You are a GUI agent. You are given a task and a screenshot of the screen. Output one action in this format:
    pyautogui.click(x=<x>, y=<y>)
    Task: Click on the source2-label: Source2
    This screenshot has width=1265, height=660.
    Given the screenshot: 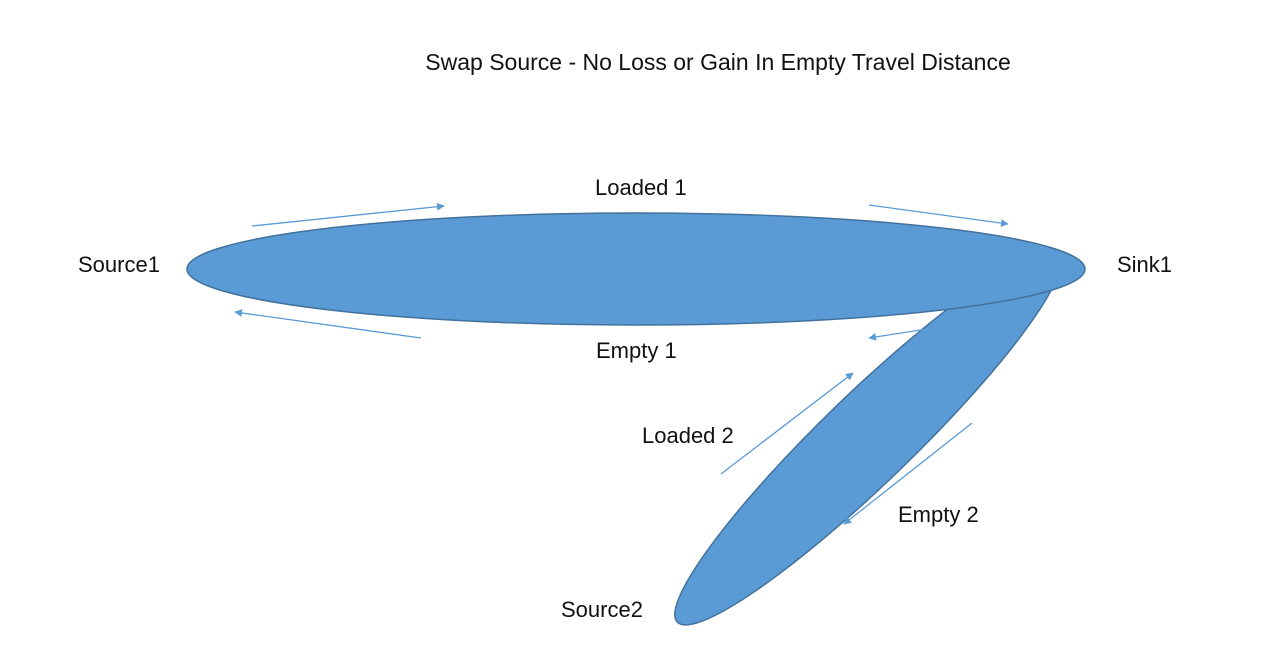 What is the action you would take?
    pyautogui.click(x=602, y=609)
    